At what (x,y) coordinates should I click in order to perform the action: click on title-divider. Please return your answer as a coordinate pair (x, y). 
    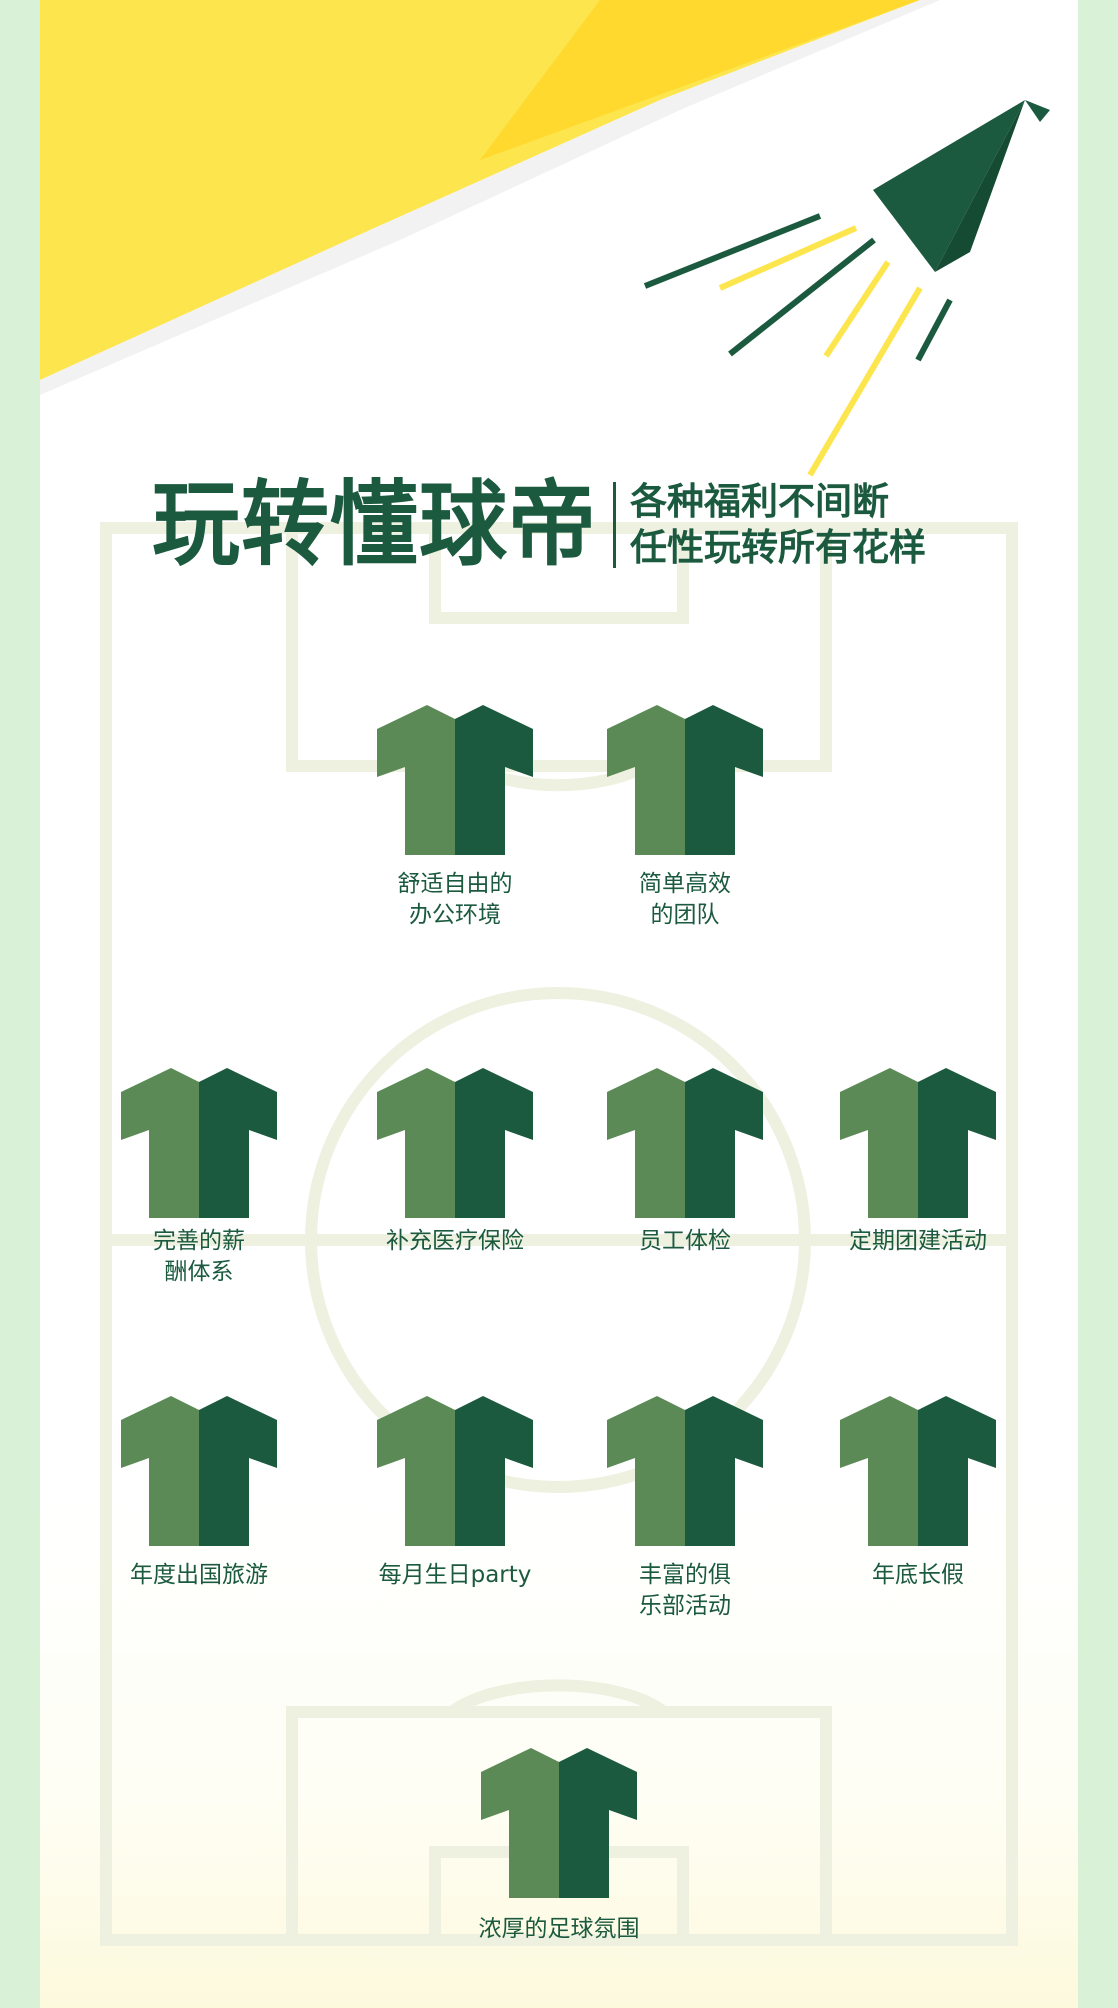
    Looking at the image, I should click on (615, 525).